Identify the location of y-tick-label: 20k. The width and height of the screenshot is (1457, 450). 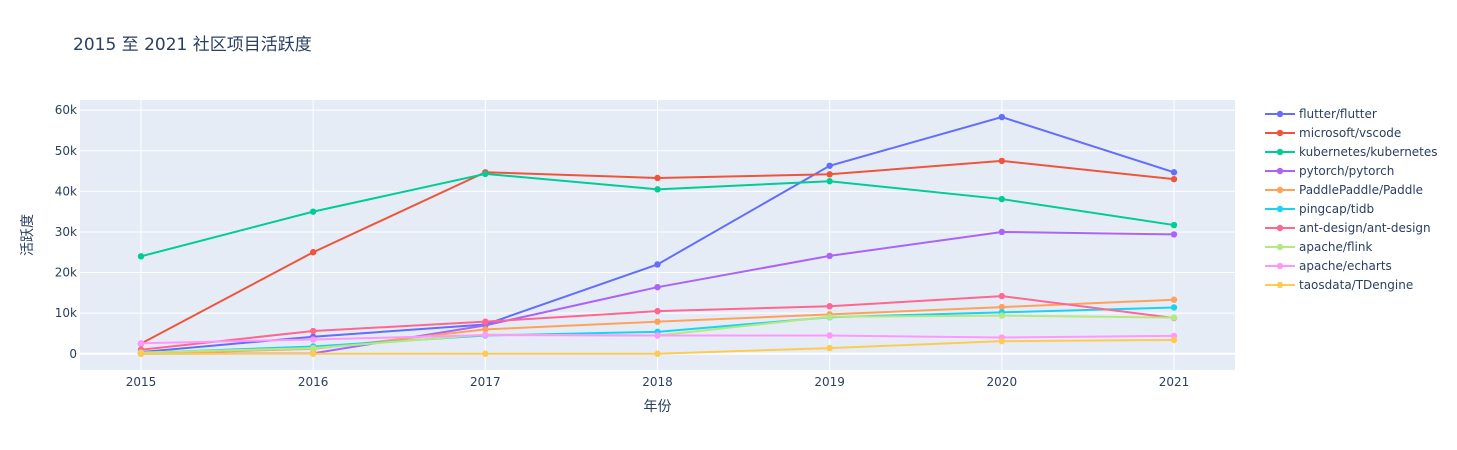
(66, 273).